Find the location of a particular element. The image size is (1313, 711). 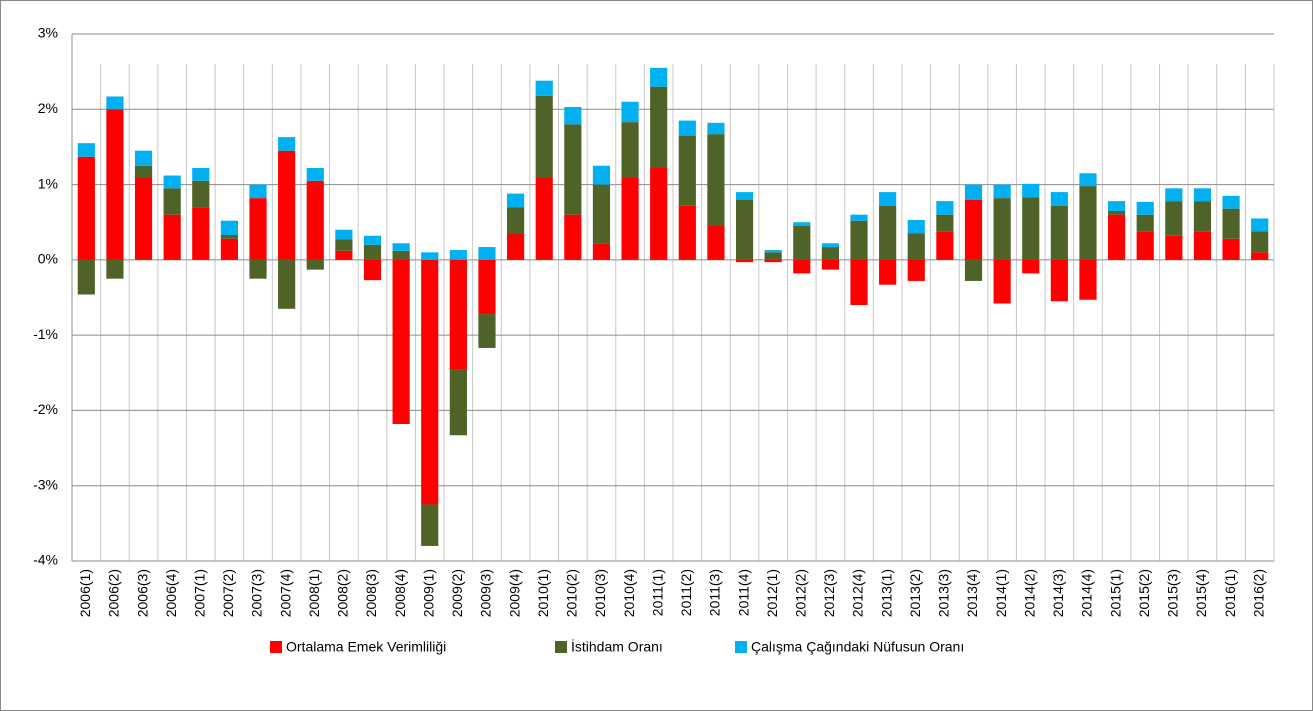

x-tick-label: 2007(2) is located at coordinates (228, 593).